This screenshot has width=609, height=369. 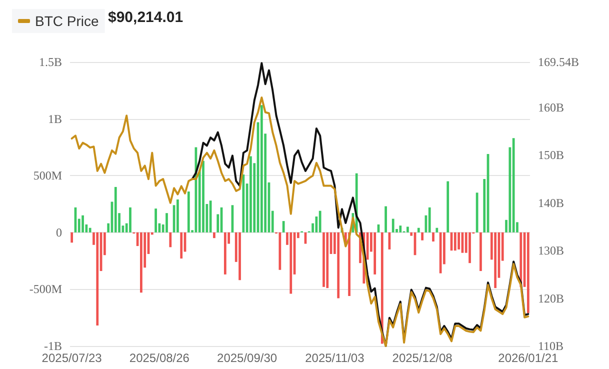 I want to click on text: $90,214.01, so click(x=146, y=17).